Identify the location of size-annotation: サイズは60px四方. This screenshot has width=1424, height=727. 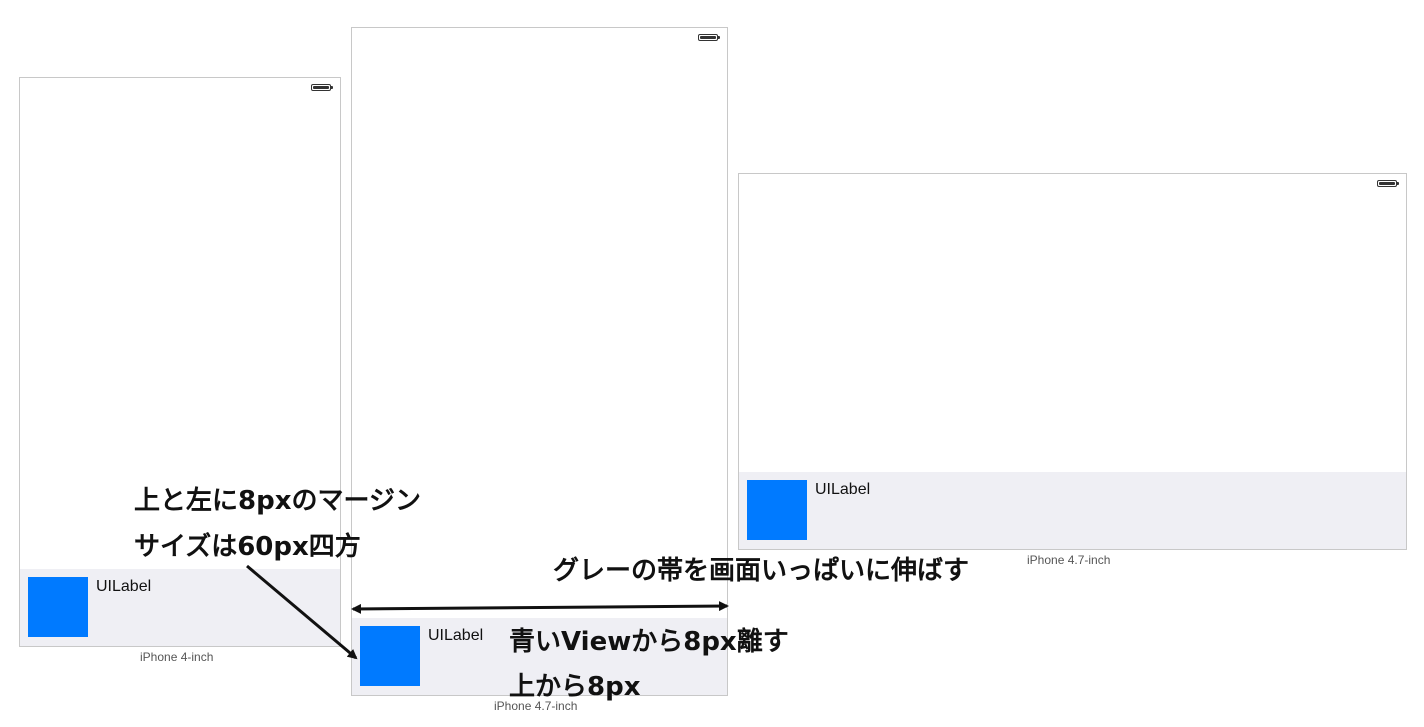
(247, 547).